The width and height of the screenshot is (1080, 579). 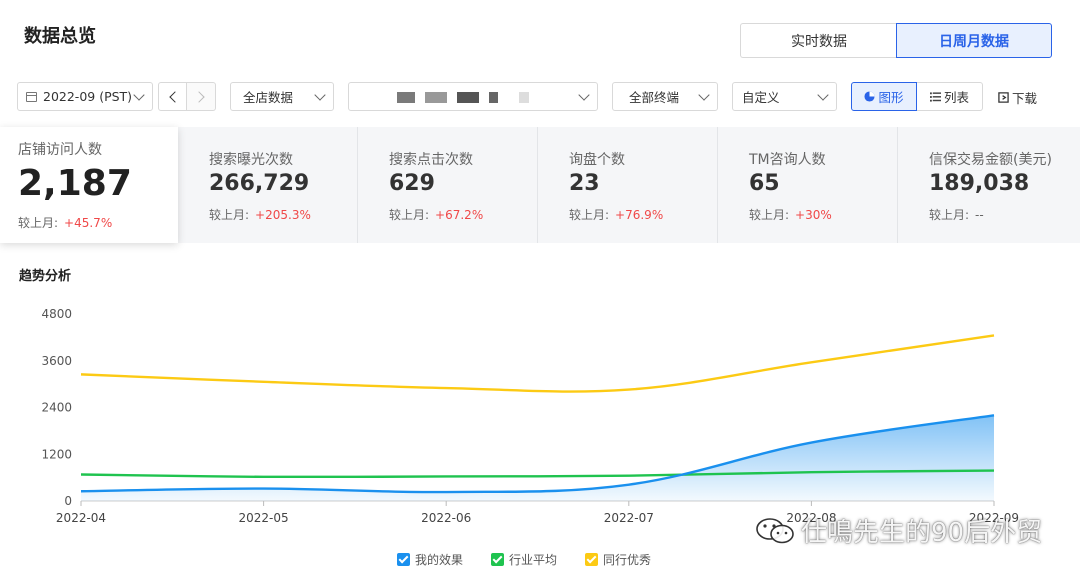 I want to click on range-value: 自定义, so click(x=761, y=97).